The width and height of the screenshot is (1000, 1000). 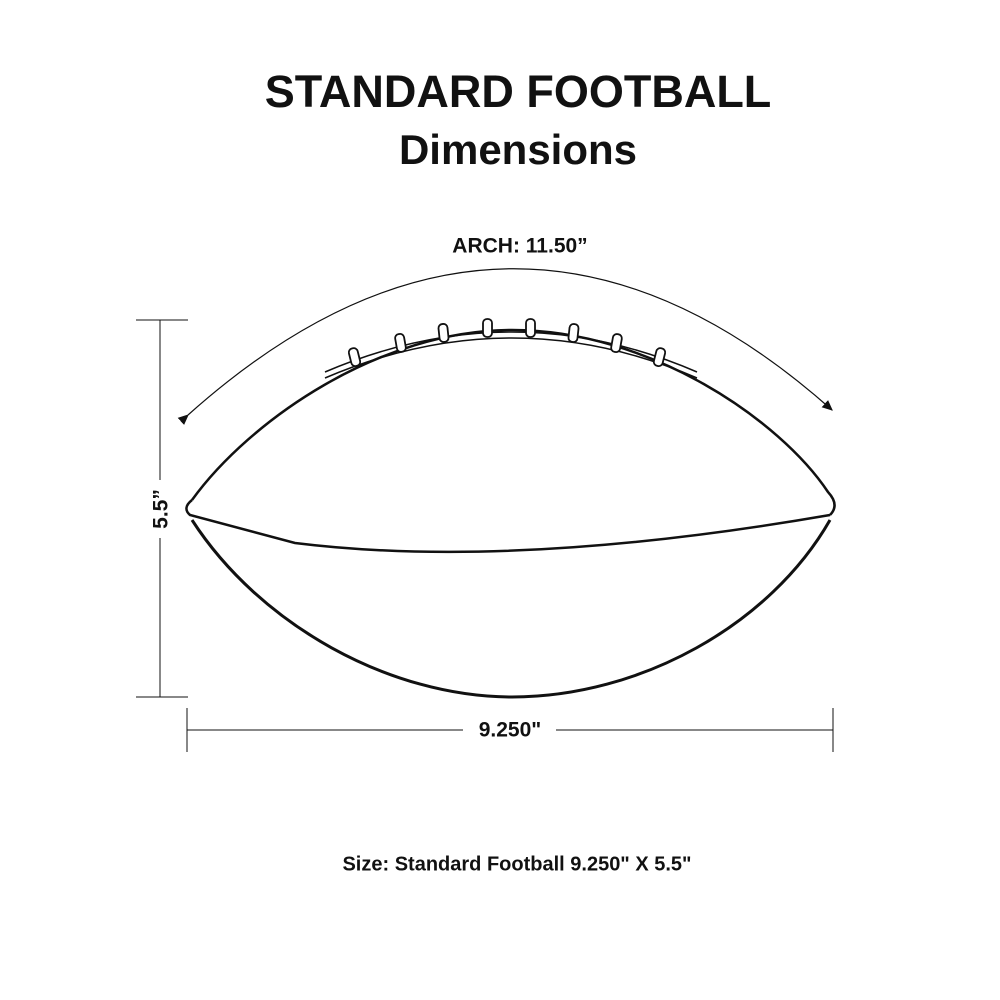 What do you see at coordinates (518, 91) in the screenshot?
I see `title: STANDARD FOOTBALL` at bounding box center [518, 91].